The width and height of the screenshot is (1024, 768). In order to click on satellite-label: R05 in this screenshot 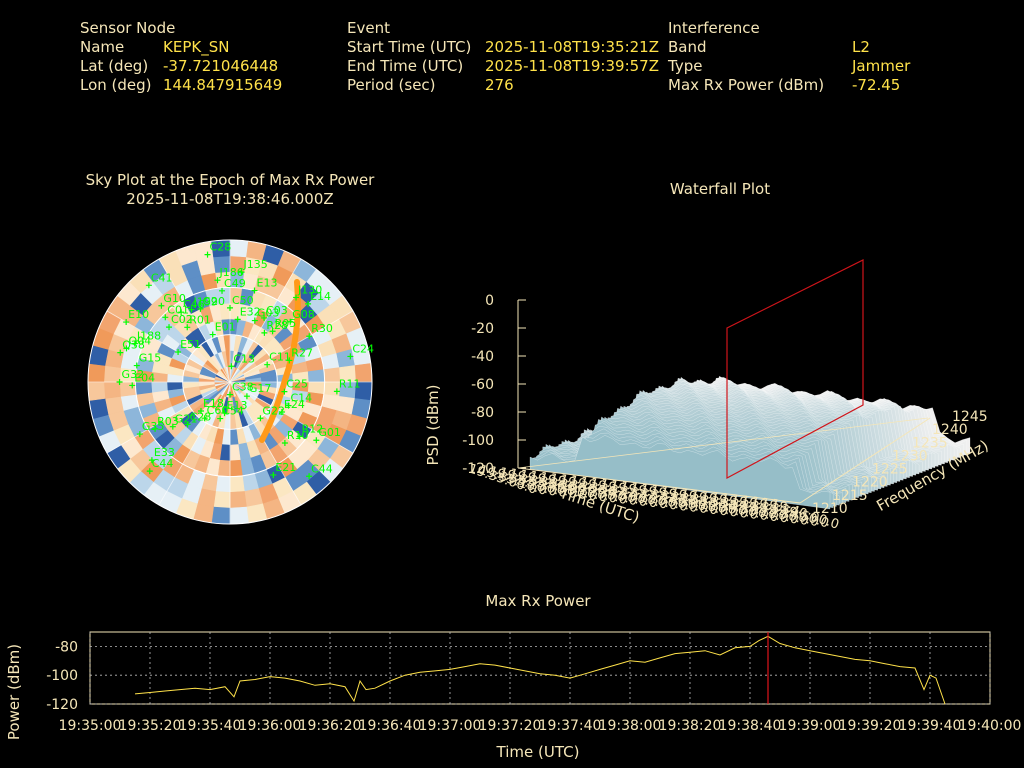, I will do `click(286, 323)`.